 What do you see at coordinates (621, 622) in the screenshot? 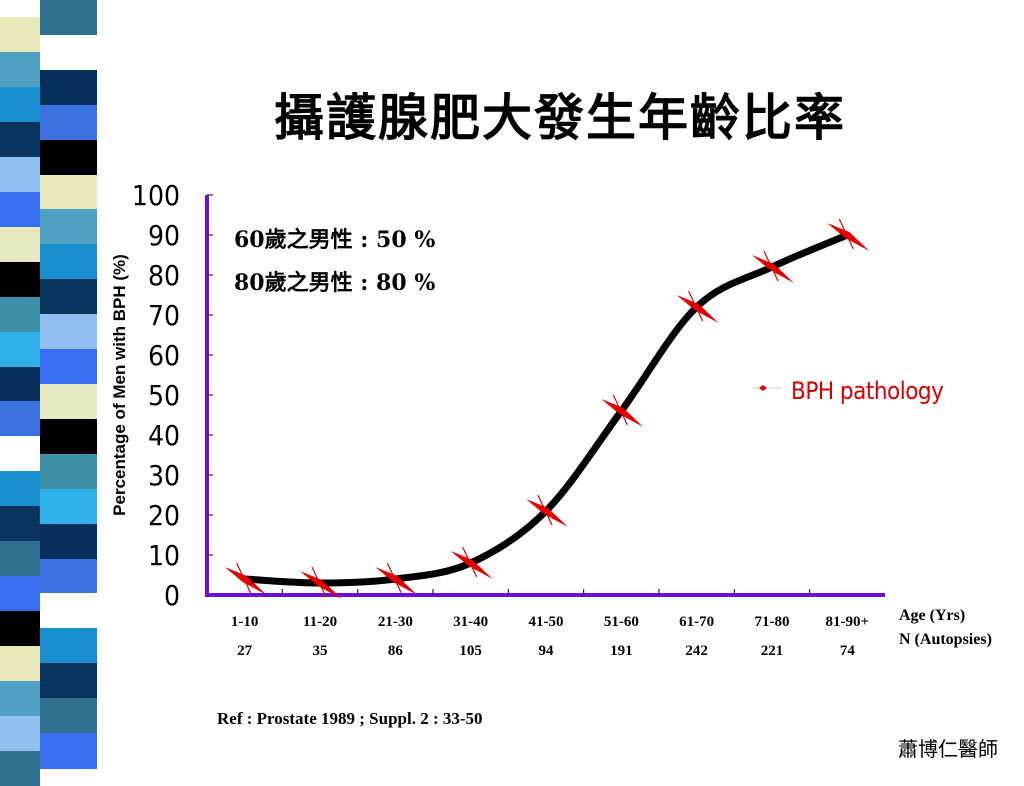
I see `x-tick-label: 51-60` at bounding box center [621, 622].